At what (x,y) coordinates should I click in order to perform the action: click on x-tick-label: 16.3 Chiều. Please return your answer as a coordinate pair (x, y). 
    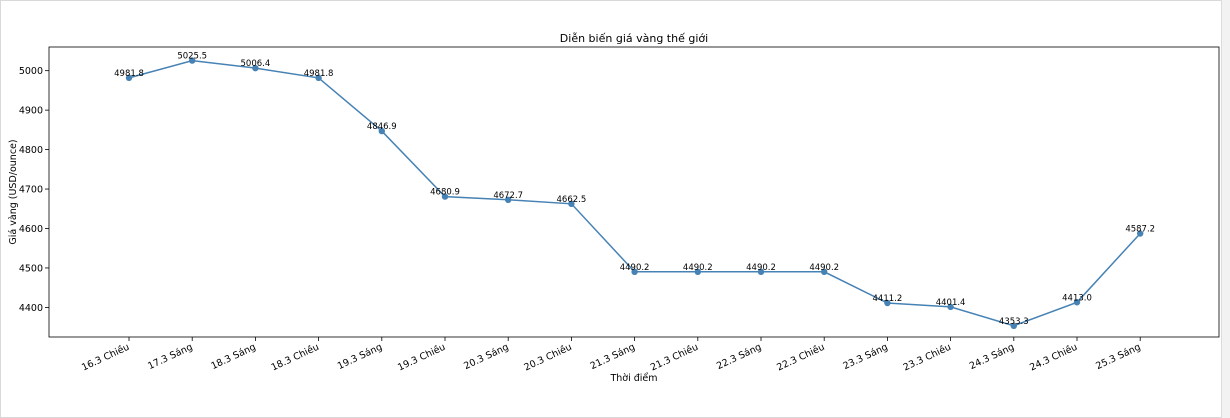
    Looking at the image, I should click on (105, 358).